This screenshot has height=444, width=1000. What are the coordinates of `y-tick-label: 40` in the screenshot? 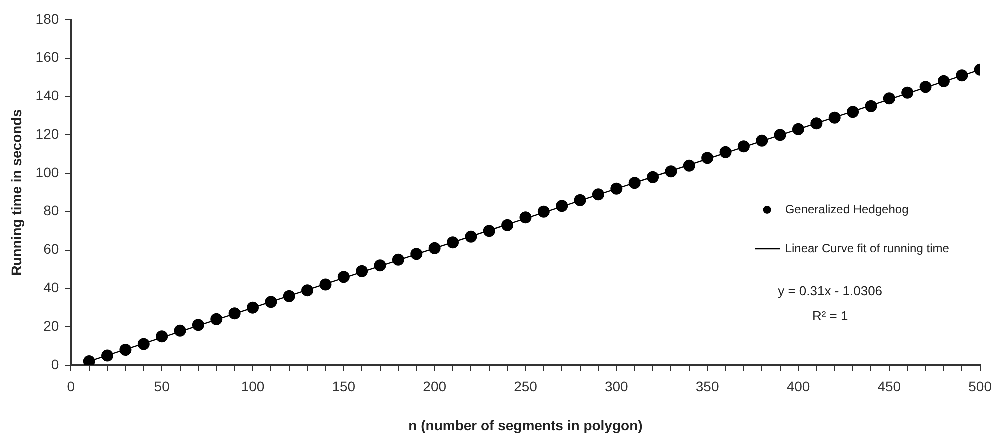 It's located at (52, 288).